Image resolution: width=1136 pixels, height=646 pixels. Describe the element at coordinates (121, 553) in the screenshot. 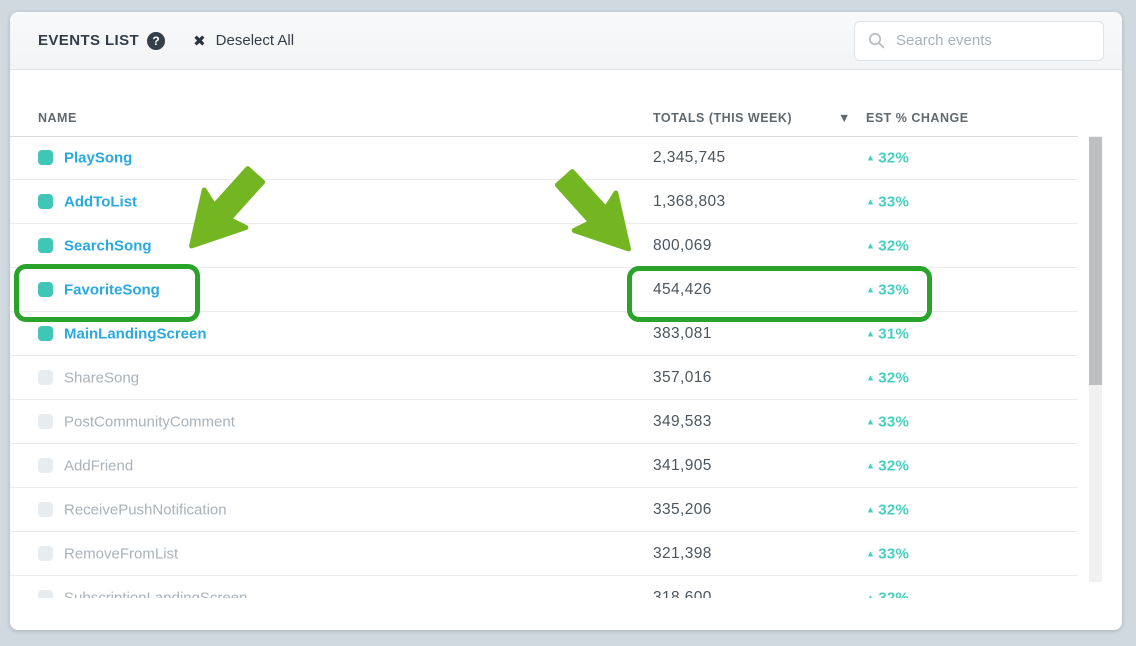

I see `event-name-link: RemoveFromList` at that location.